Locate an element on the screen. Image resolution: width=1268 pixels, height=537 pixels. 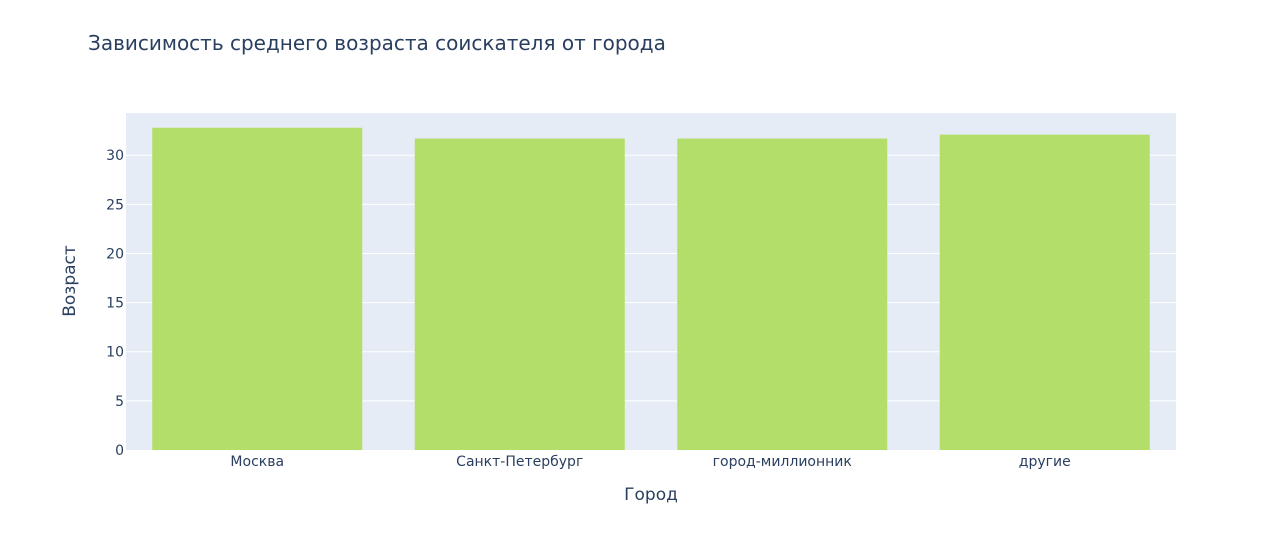
y-axis-title: Возраст is located at coordinates (70, 281).